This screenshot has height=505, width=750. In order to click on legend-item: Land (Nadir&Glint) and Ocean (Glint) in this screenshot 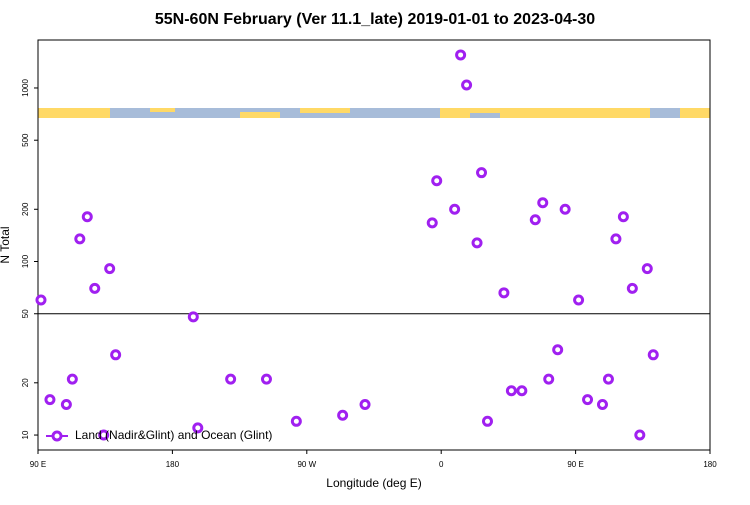, I will do `click(159, 435)`.